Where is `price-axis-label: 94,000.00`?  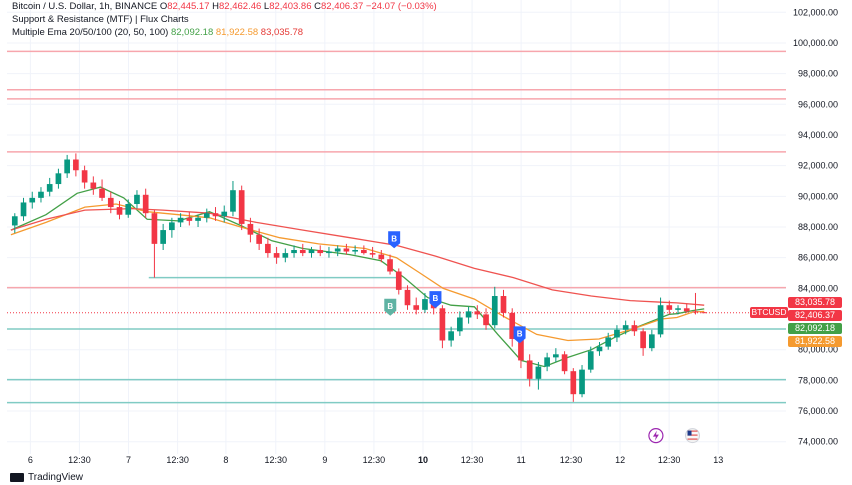 price-axis-label: 94,000.00 is located at coordinates (818, 135).